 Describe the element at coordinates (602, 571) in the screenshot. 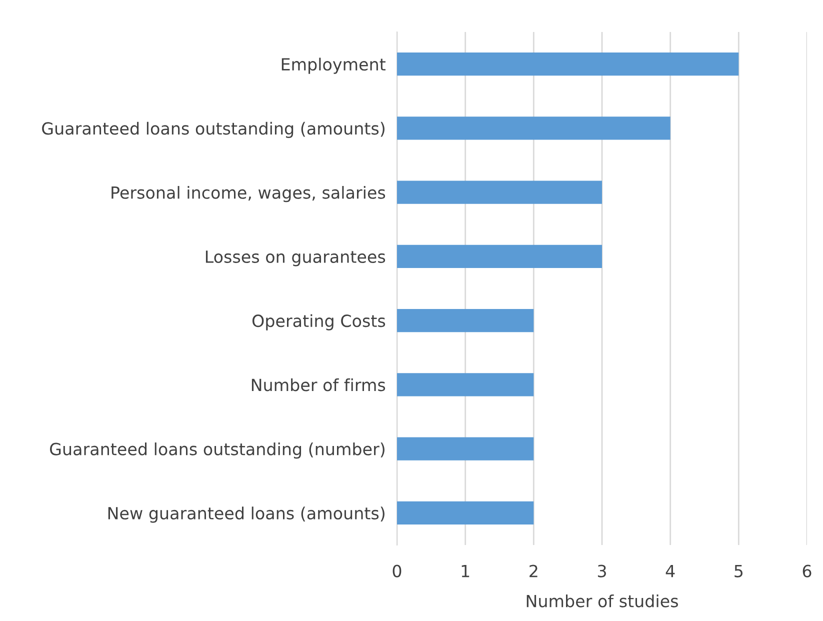

I see `x-tick-label: 3` at that location.